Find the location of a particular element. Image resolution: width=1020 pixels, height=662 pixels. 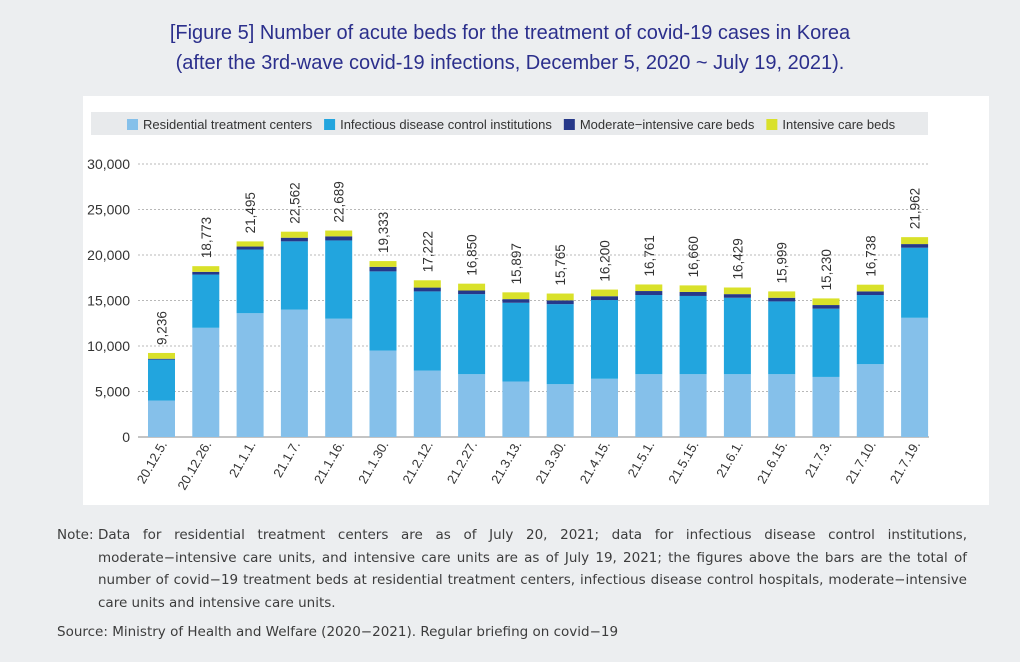

bar-total-label: 15,230 is located at coordinates (826, 269).